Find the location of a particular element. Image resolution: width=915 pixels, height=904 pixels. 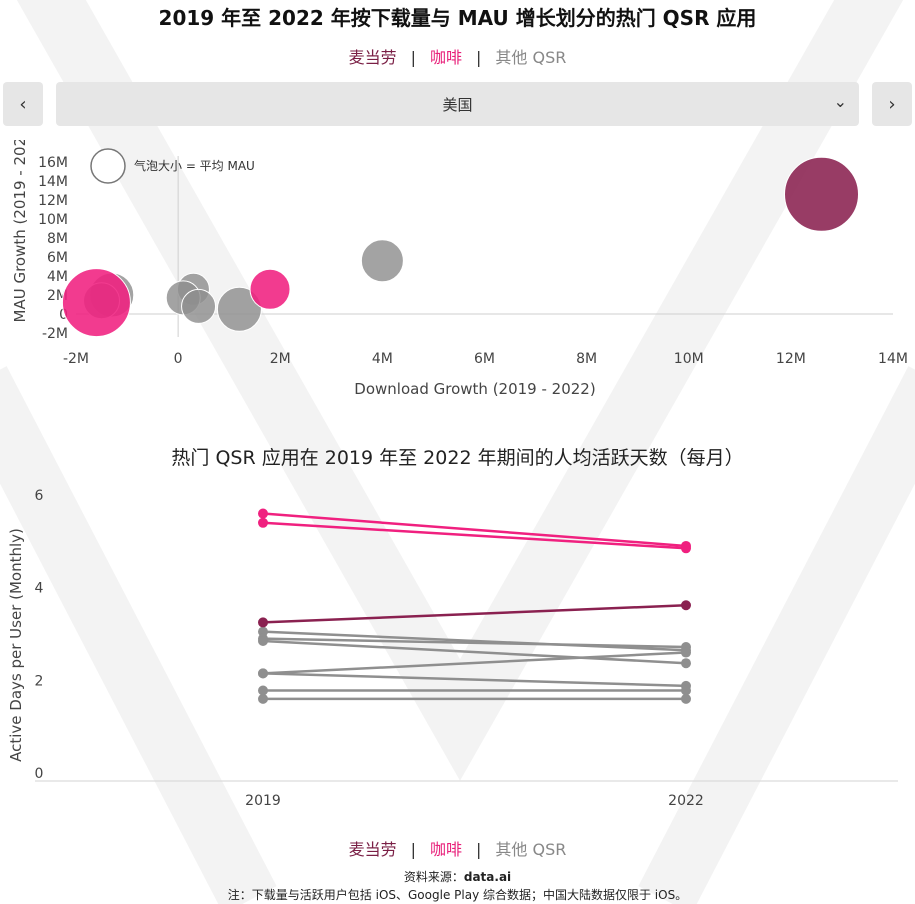

scatter-x-tick-label: -2M is located at coordinates (76, 359).